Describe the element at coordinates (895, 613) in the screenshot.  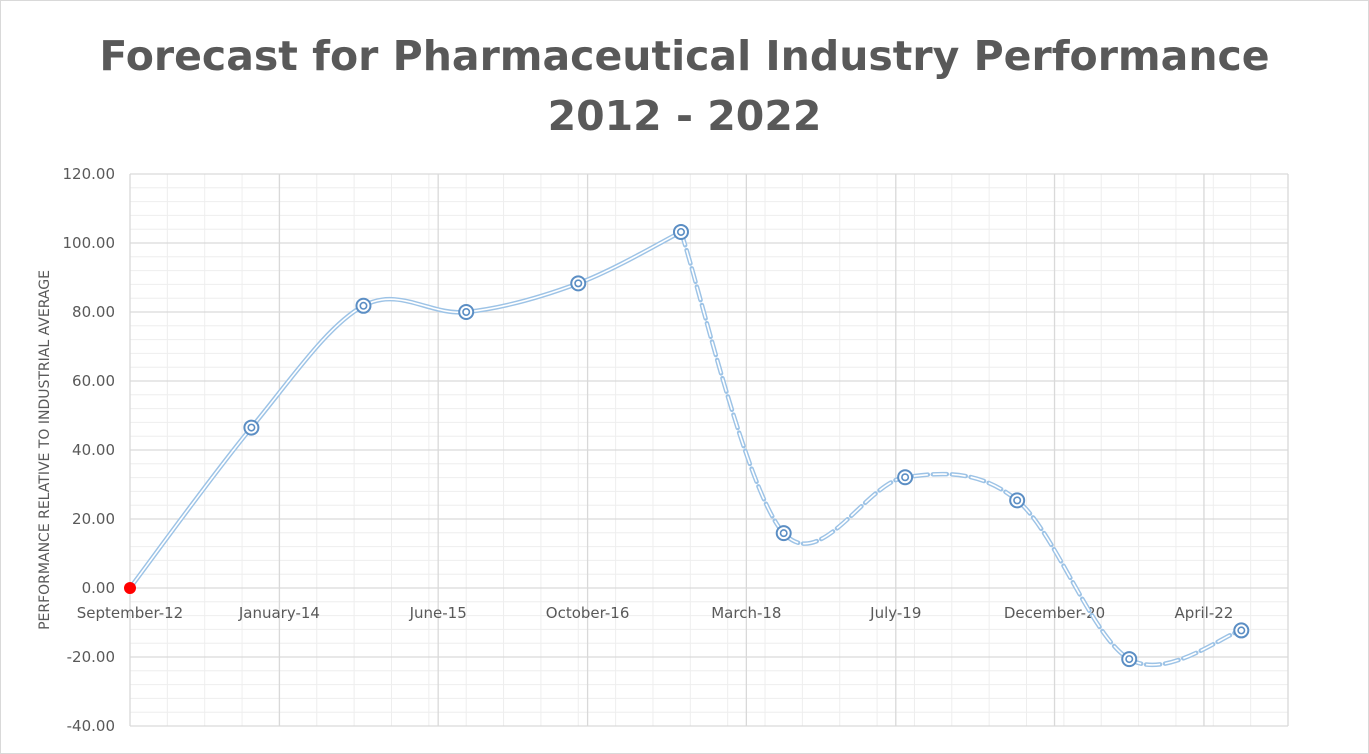
I see `x-tick-label: July-19` at that location.